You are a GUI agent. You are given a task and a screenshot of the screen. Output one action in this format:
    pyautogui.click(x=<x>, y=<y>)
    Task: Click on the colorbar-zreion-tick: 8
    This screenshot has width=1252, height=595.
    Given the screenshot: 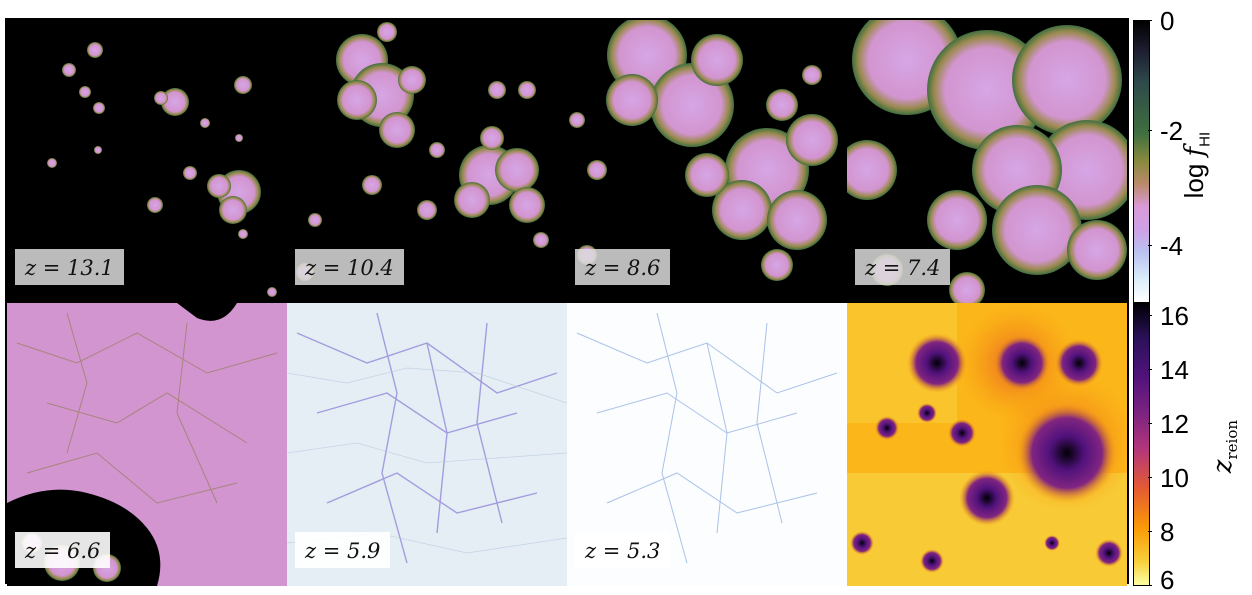 What is the action you would take?
    pyautogui.click(x=1167, y=532)
    